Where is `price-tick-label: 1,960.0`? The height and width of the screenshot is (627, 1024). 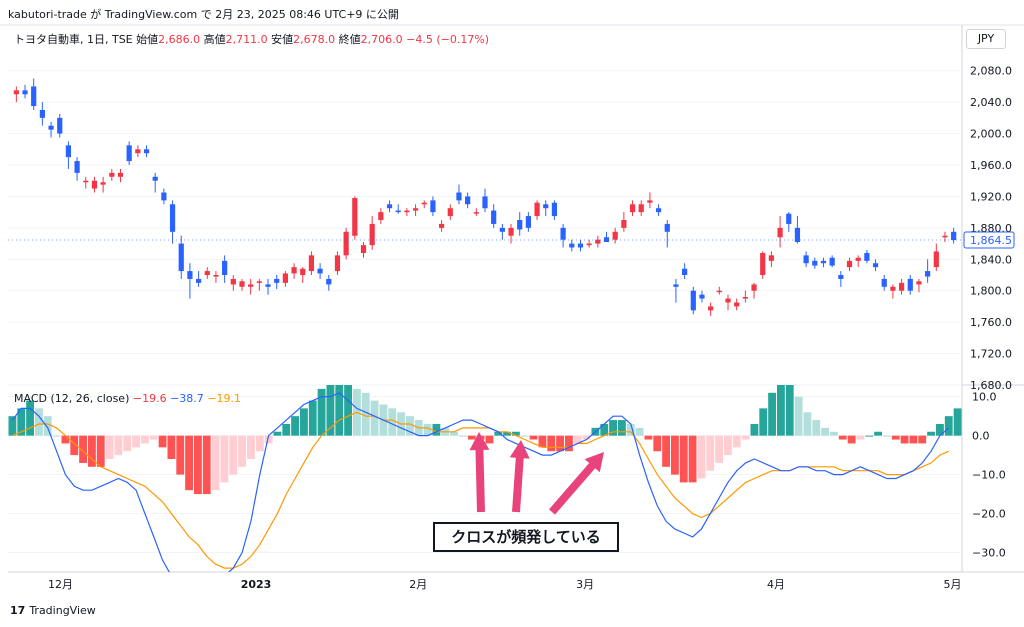 price-tick-label: 1,960.0 is located at coordinates (991, 165).